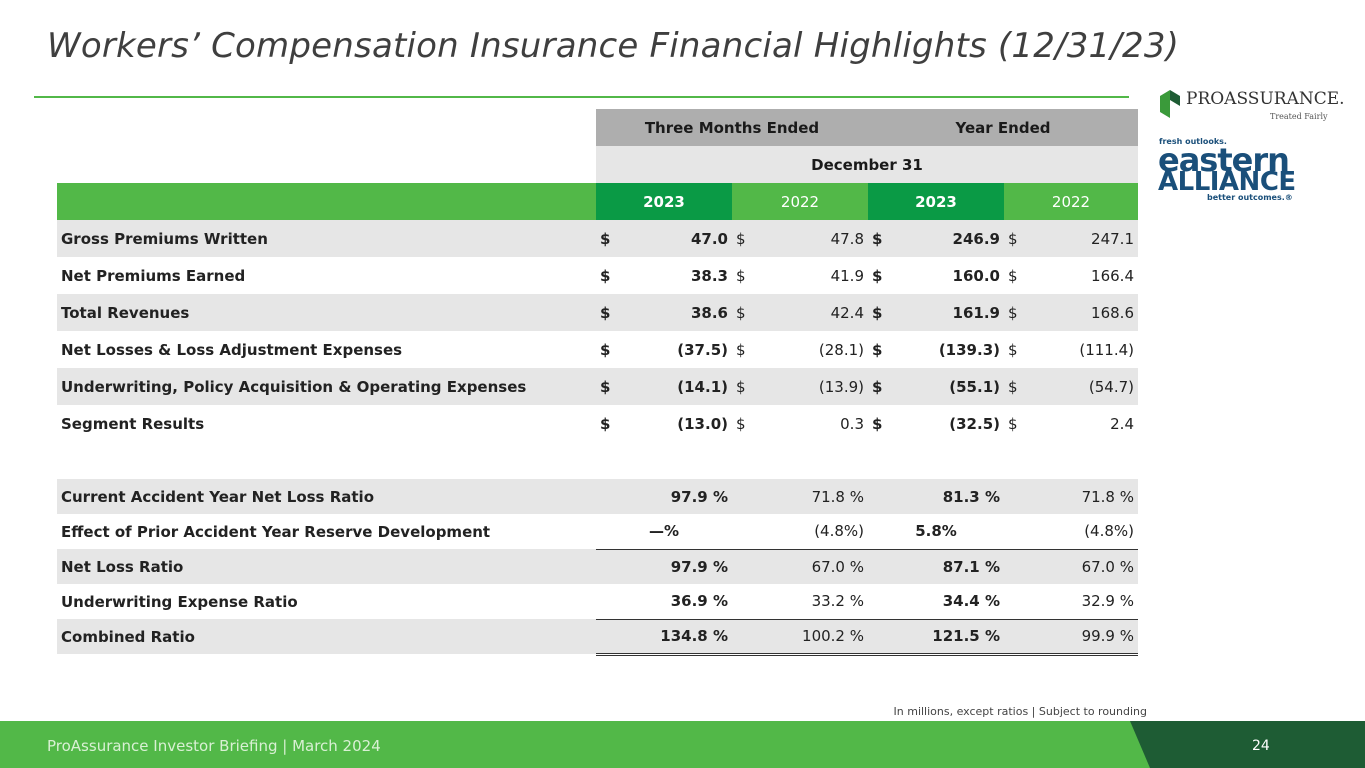 The image size is (1365, 768). I want to click on header-year-ended: Year Ended, so click(1003, 127).